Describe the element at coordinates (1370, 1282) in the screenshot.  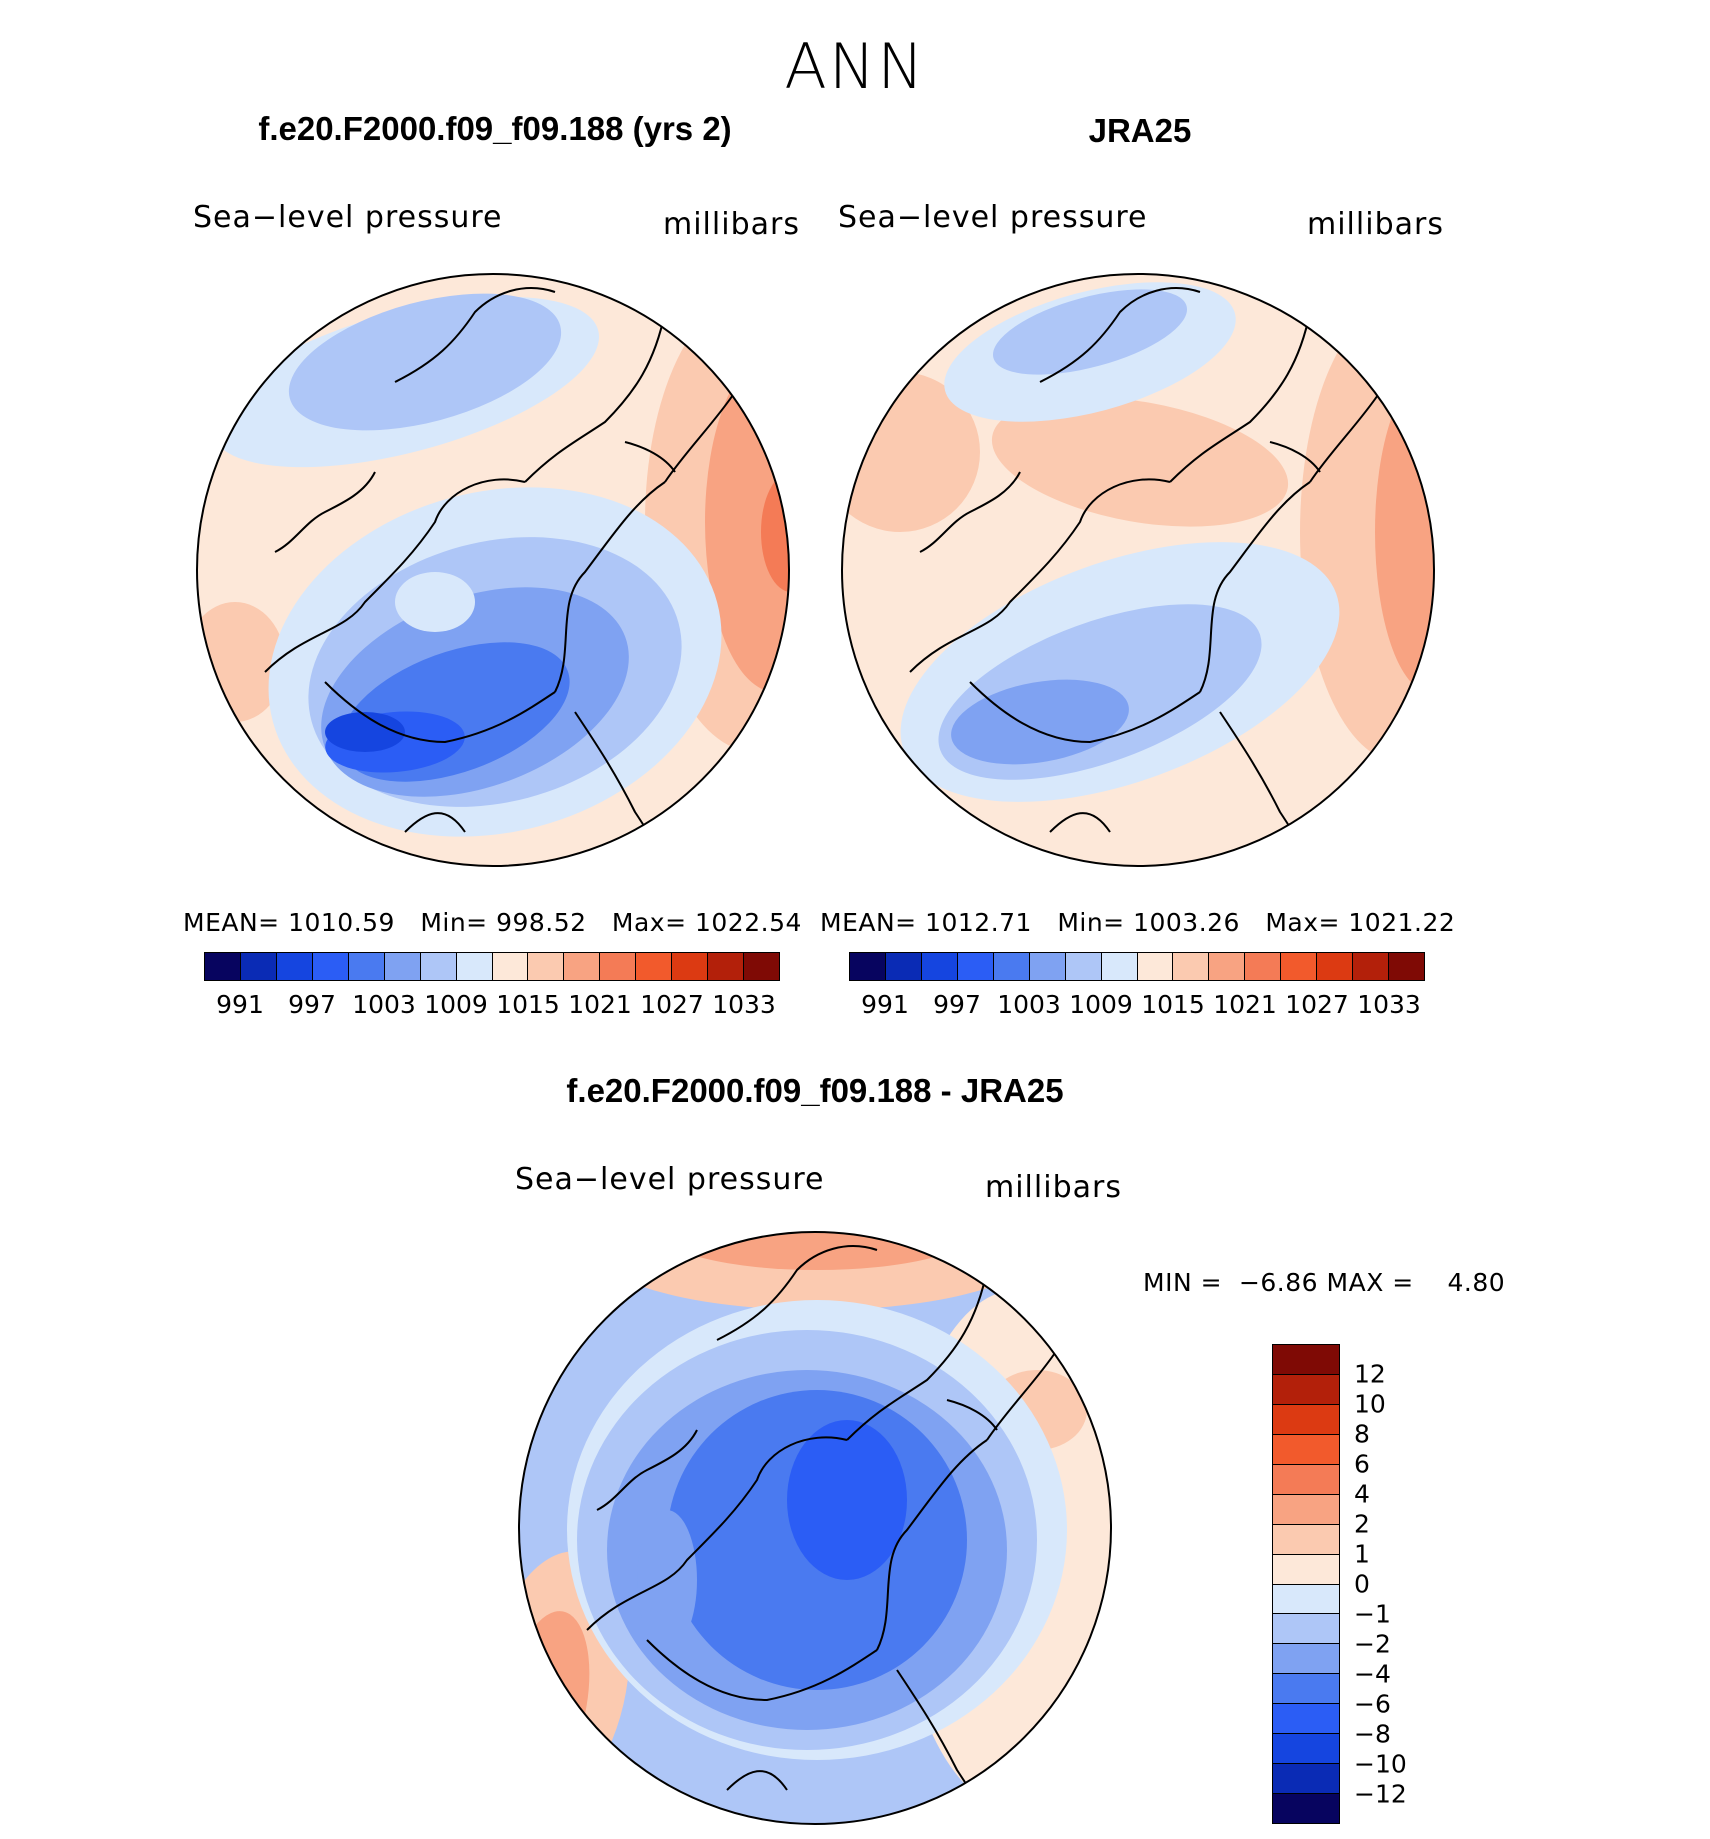
I see `max-label: MAX =` at that location.